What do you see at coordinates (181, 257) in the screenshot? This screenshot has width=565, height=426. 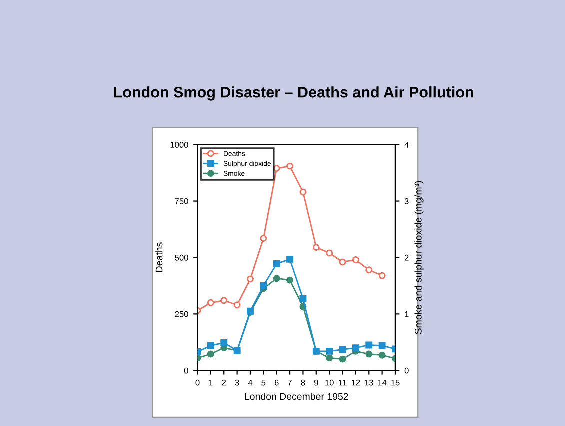 I see `y-tick-label: 500` at bounding box center [181, 257].